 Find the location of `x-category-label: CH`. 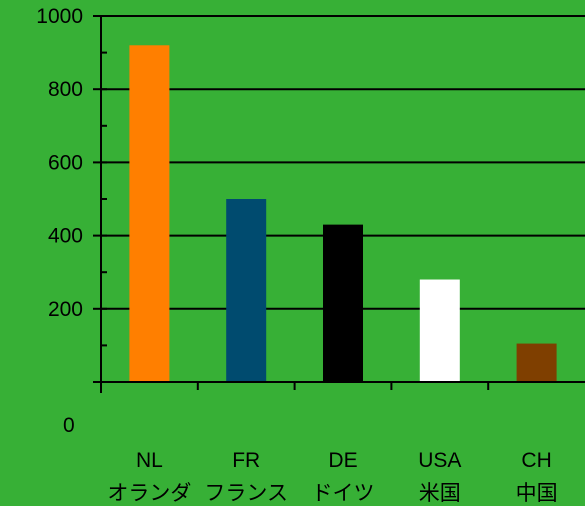

x-category-label: CH is located at coordinates (536, 460).